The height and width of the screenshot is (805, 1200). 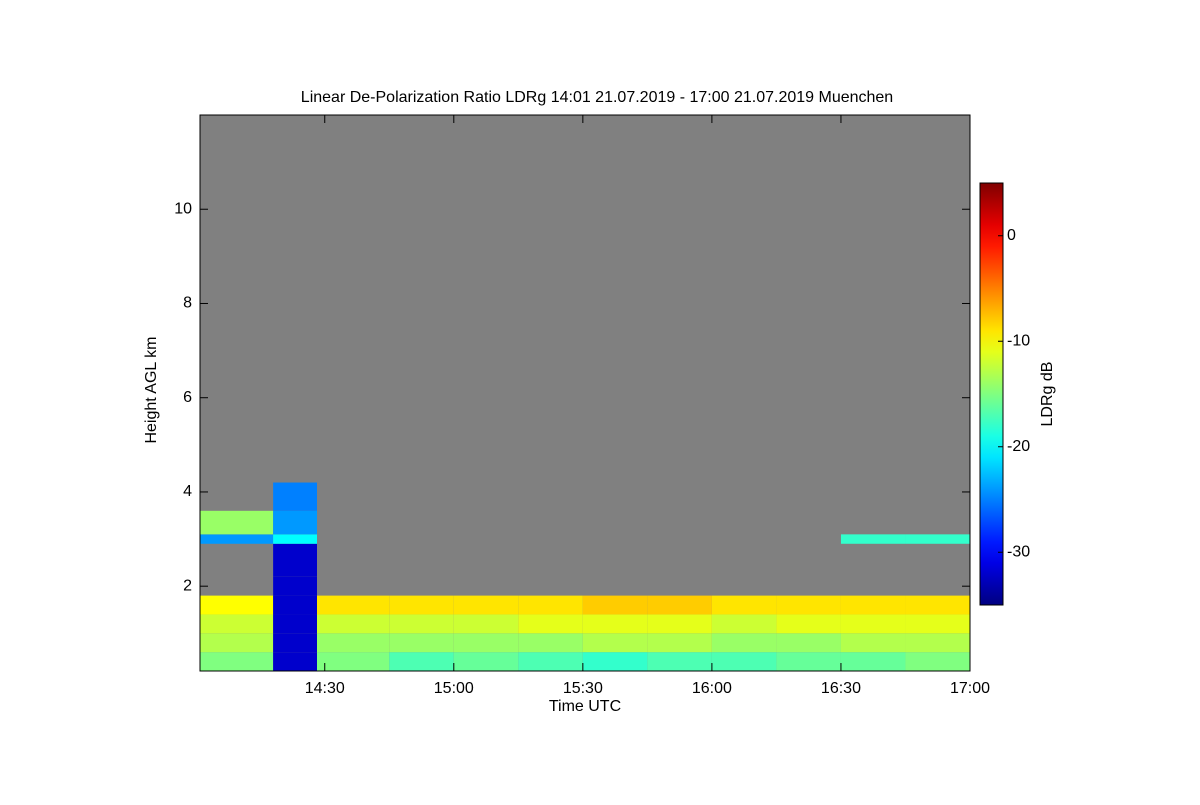 What do you see at coordinates (712, 688) in the screenshot?
I see `x-tick-label: 16:00` at bounding box center [712, 688].